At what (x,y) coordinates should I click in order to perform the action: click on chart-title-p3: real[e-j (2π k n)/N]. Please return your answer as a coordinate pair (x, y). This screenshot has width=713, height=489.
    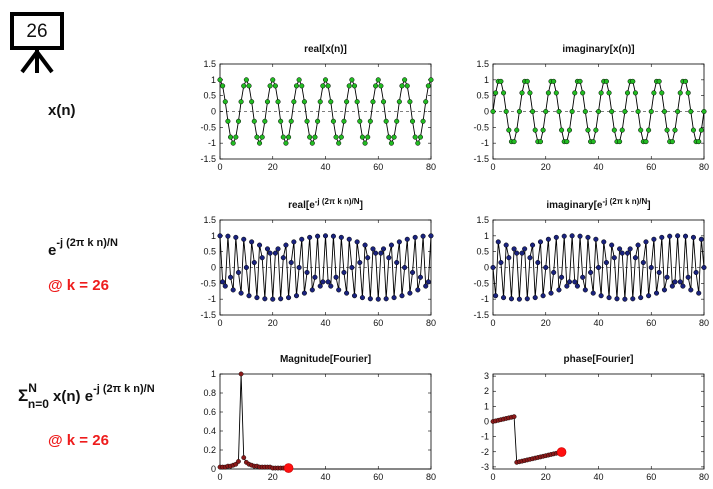
    Looking at the image, I should click on (325, 204).